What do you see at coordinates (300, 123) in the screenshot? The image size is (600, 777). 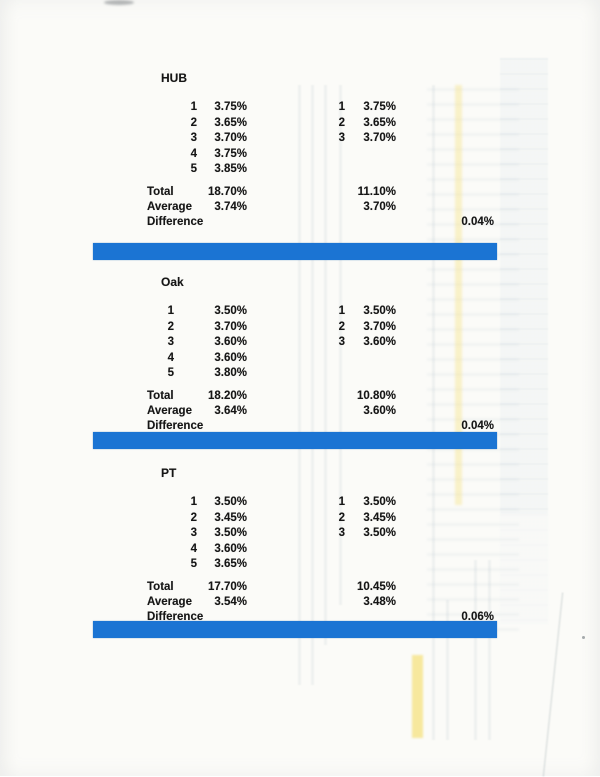 I see `table-row: 2 3.65% 2 3.65%` at bounding box center [300, 123].